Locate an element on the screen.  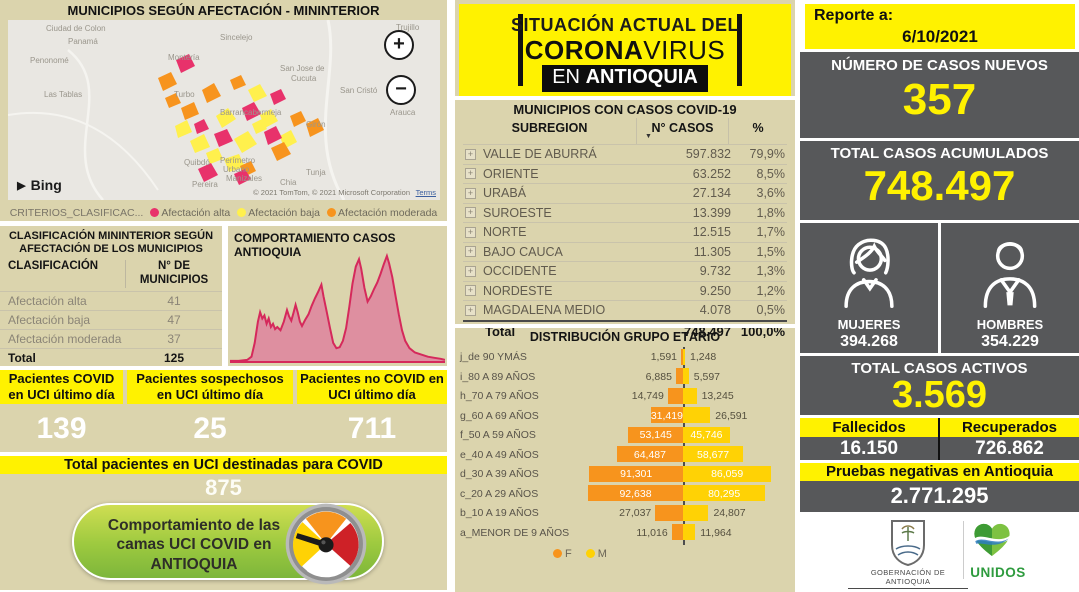
gobernacion-label: GOBERNACIÓN DE ANTIOQUIA is located at coordinates (908, 578).